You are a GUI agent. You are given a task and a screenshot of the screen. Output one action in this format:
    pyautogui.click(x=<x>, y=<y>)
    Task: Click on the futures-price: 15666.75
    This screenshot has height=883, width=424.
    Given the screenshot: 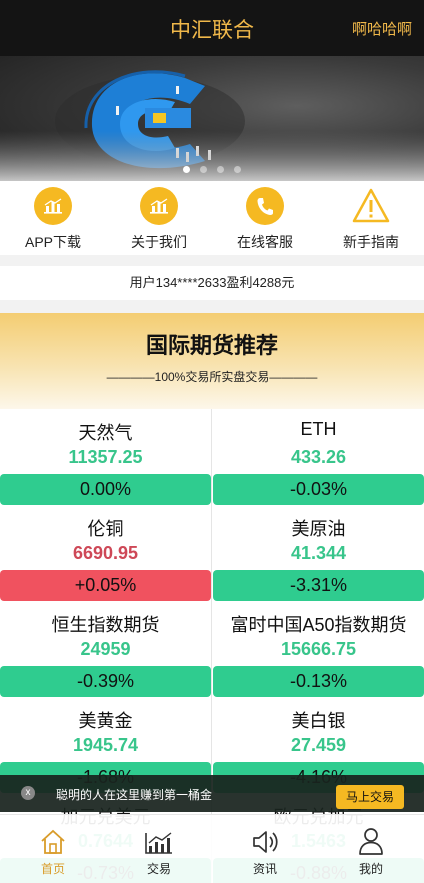 What is the action you would take?
    pyautogui.click(x=318, y=649)
    